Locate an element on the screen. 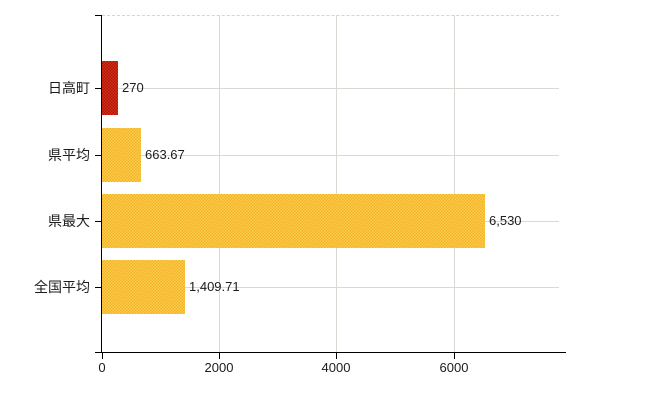 The image size is (650, 400). plot-top-border-line is located at coordinates (330, 15).